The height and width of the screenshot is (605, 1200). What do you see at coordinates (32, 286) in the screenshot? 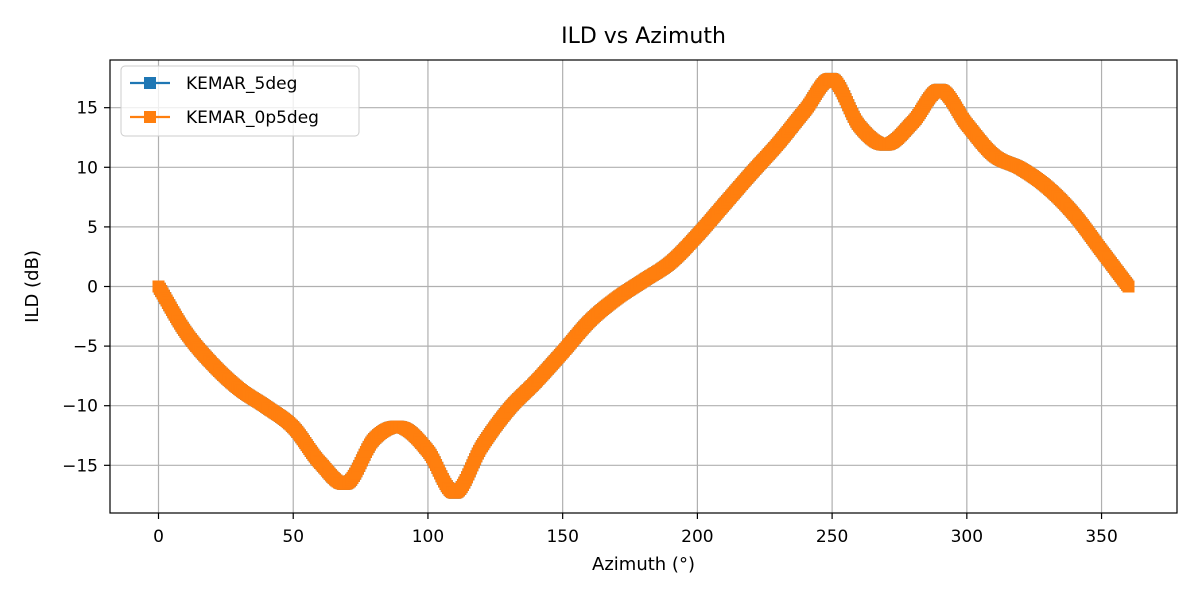
I see `y-axis-label: ILD (dB)` at bounding box center [32, 286].